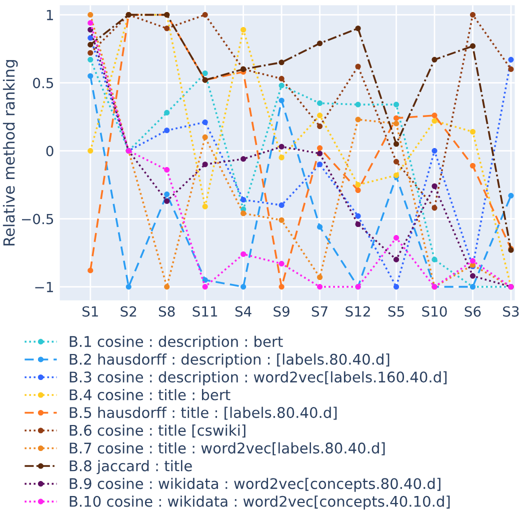  What do you see at coordinates (38, 219) in the screenshot?
I see `y-tick-label: −0.5` at bounding box center [38, 219].